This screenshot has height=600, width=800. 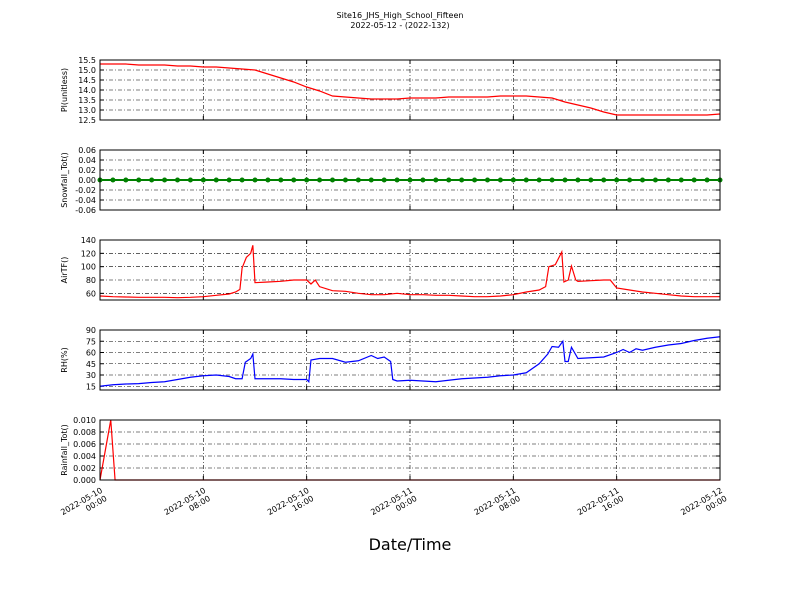 What do you see at coordinates (91, 375) in the screenshot?
I see `y-tick-label: 30` at bounding box center [91, 375].